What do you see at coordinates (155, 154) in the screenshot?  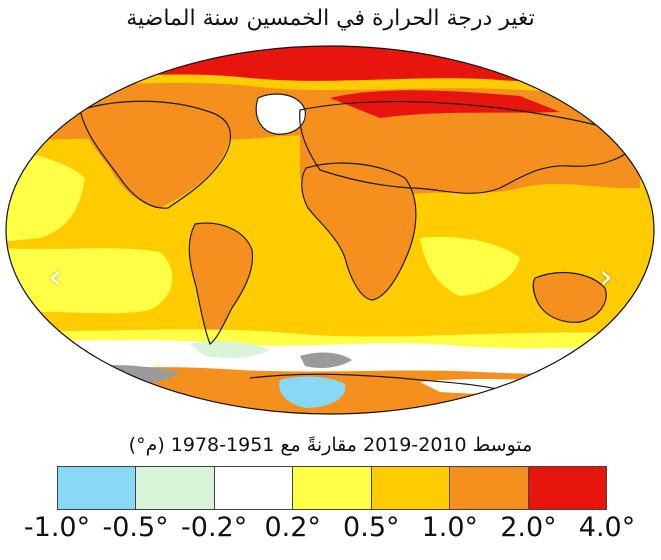 I see `north-america-region` at bounding box center [155, 154].